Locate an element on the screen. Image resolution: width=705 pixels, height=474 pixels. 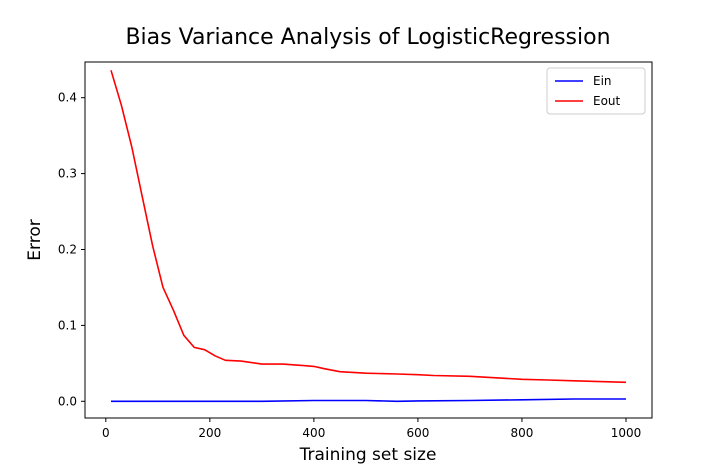
y-tick-label: 0.0 is located at coordinates (67, 401).